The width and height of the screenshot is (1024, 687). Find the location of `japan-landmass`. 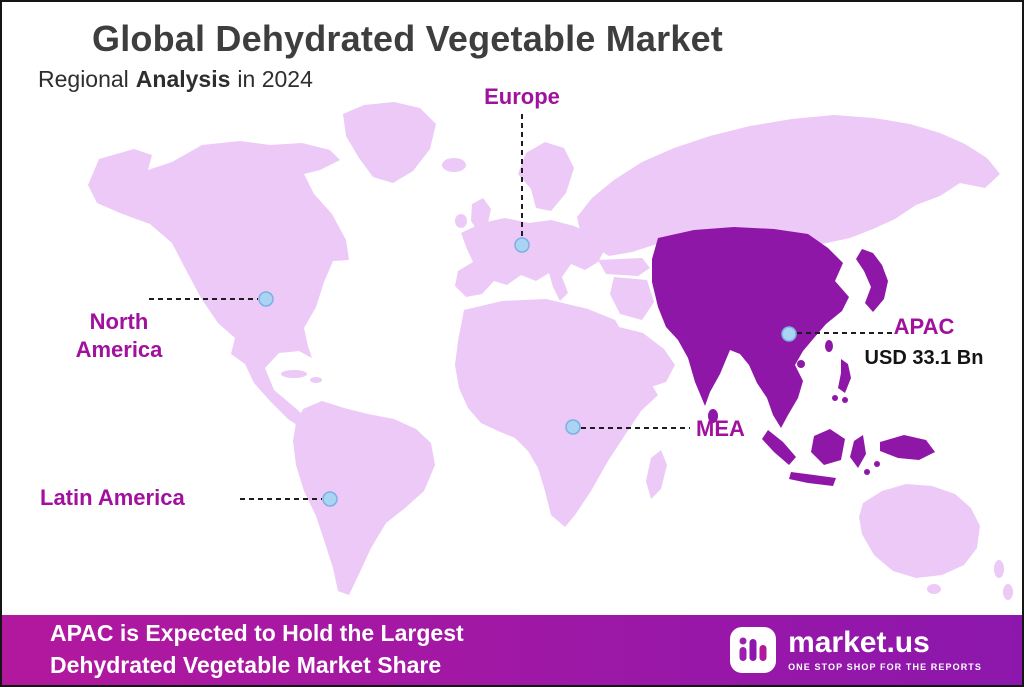

japan-landmass is located at coordinates (872, 280).